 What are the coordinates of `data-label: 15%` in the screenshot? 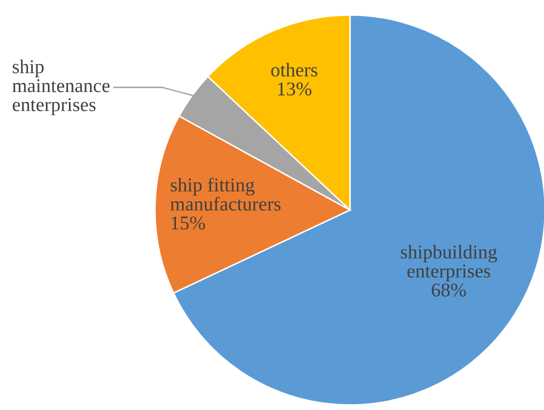 It's located at (188, 223).